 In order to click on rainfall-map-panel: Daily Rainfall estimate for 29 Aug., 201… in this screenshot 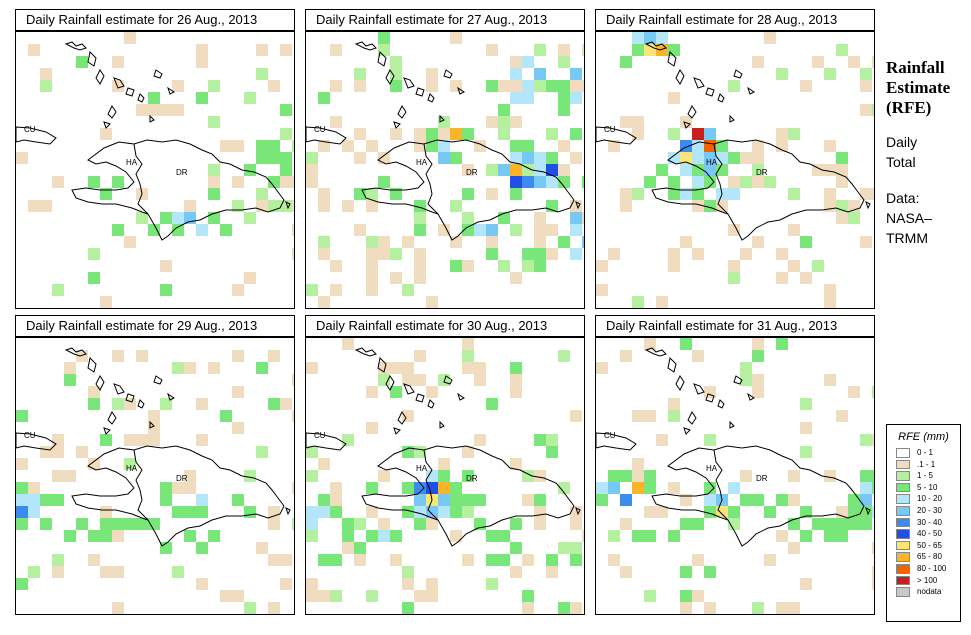, I will do `click(155, 465)`.